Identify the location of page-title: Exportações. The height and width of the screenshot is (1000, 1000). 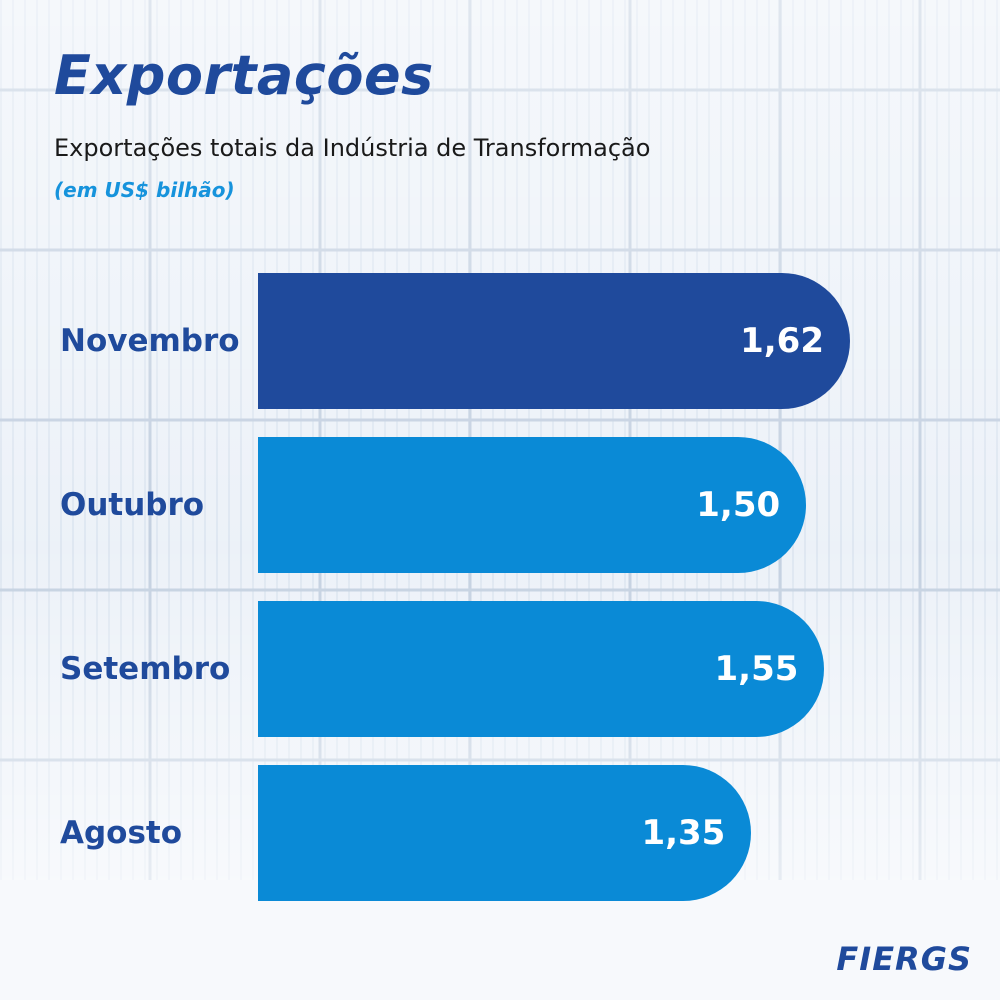
(244, 75).